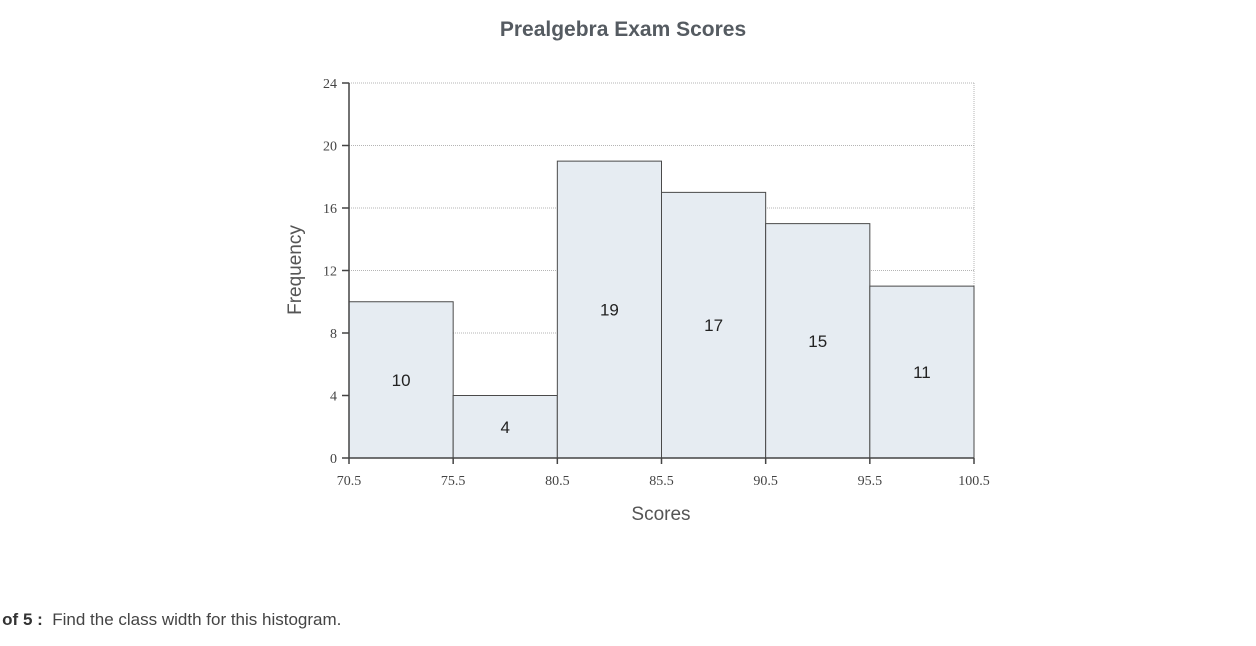  Describe the element at coordinates (21, 619) in the screenshot. I see `question-number: 5 of 5 :` at that location.